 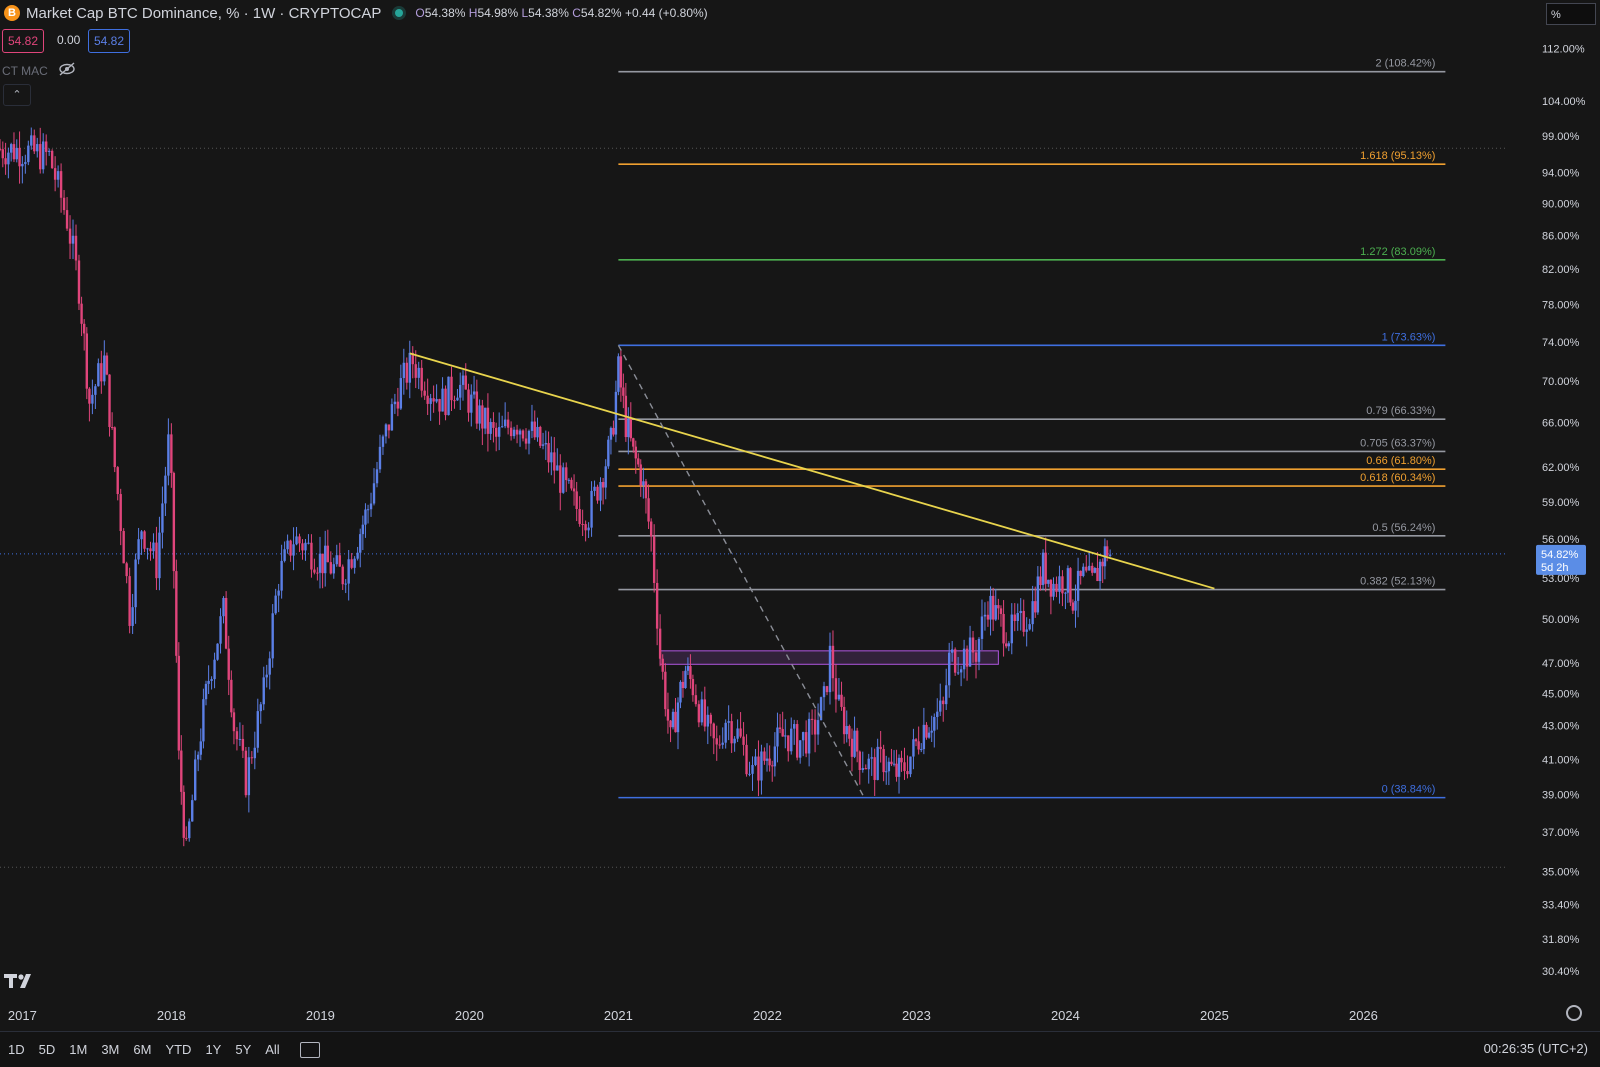 I want to click on fib-level-label: 0.705 (63.37%), so click(x=1397, y=443).